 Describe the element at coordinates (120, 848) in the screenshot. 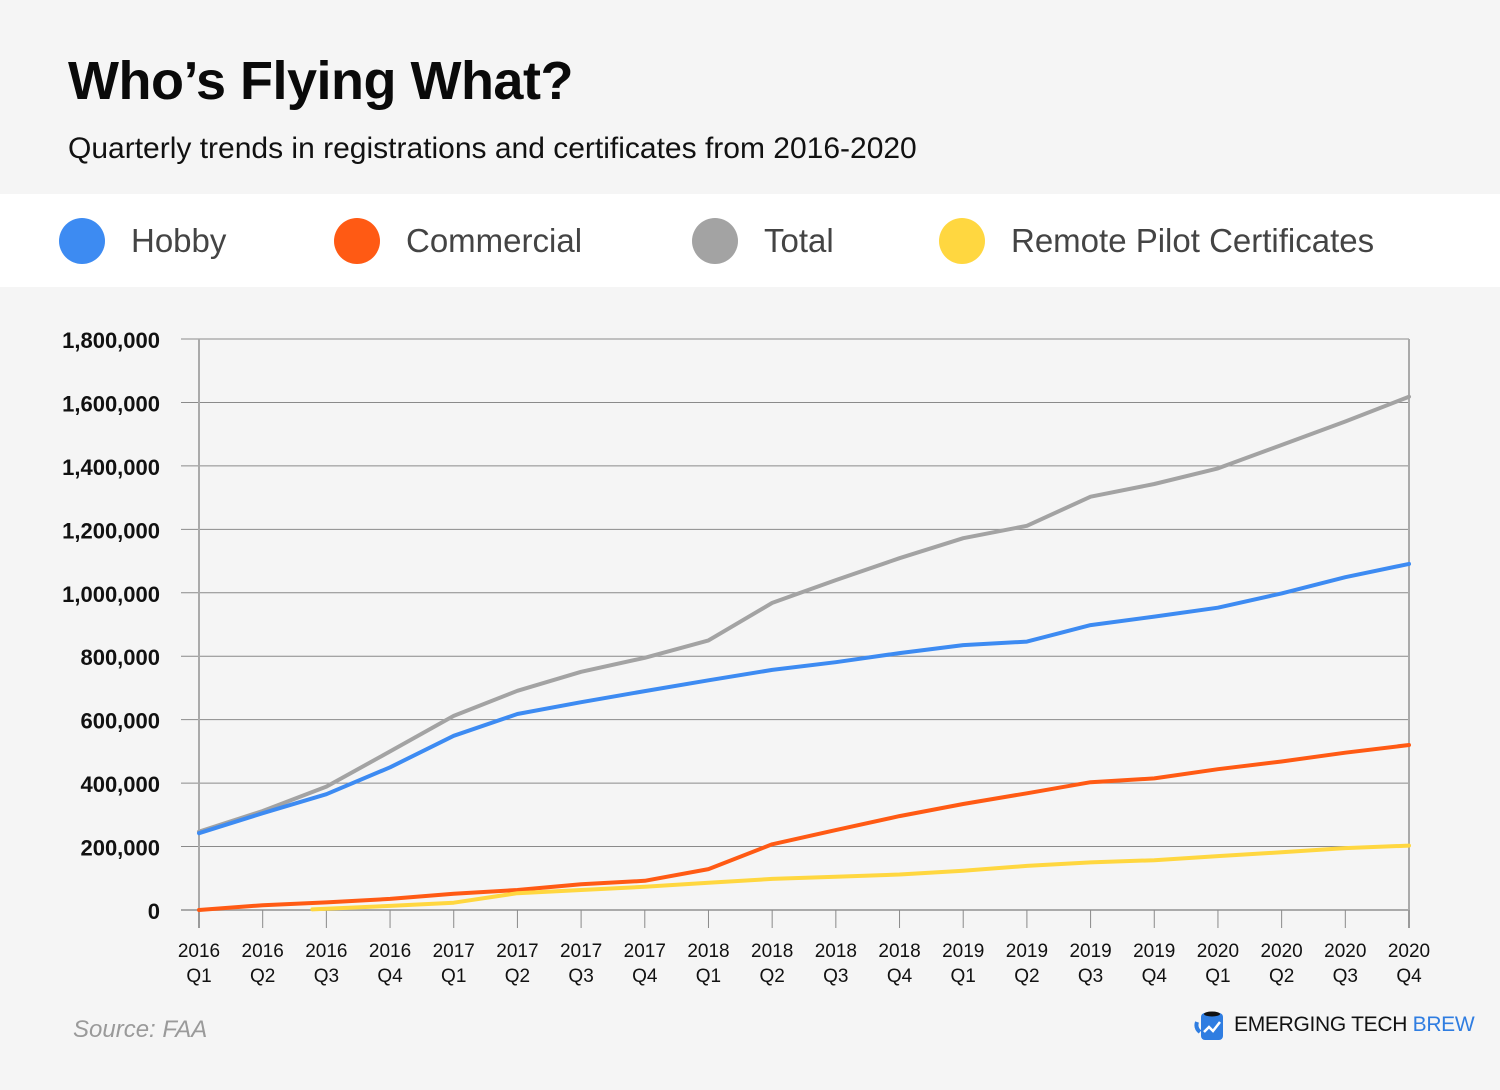

I see `y-tick-label: 200,000` at that location.